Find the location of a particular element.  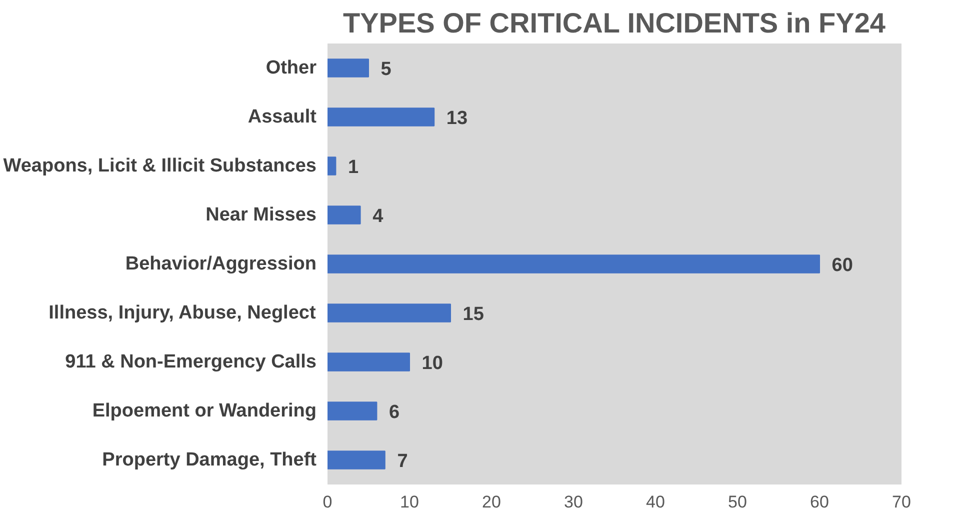

x-tick-label: 0 is located at coordinates (327, 501).